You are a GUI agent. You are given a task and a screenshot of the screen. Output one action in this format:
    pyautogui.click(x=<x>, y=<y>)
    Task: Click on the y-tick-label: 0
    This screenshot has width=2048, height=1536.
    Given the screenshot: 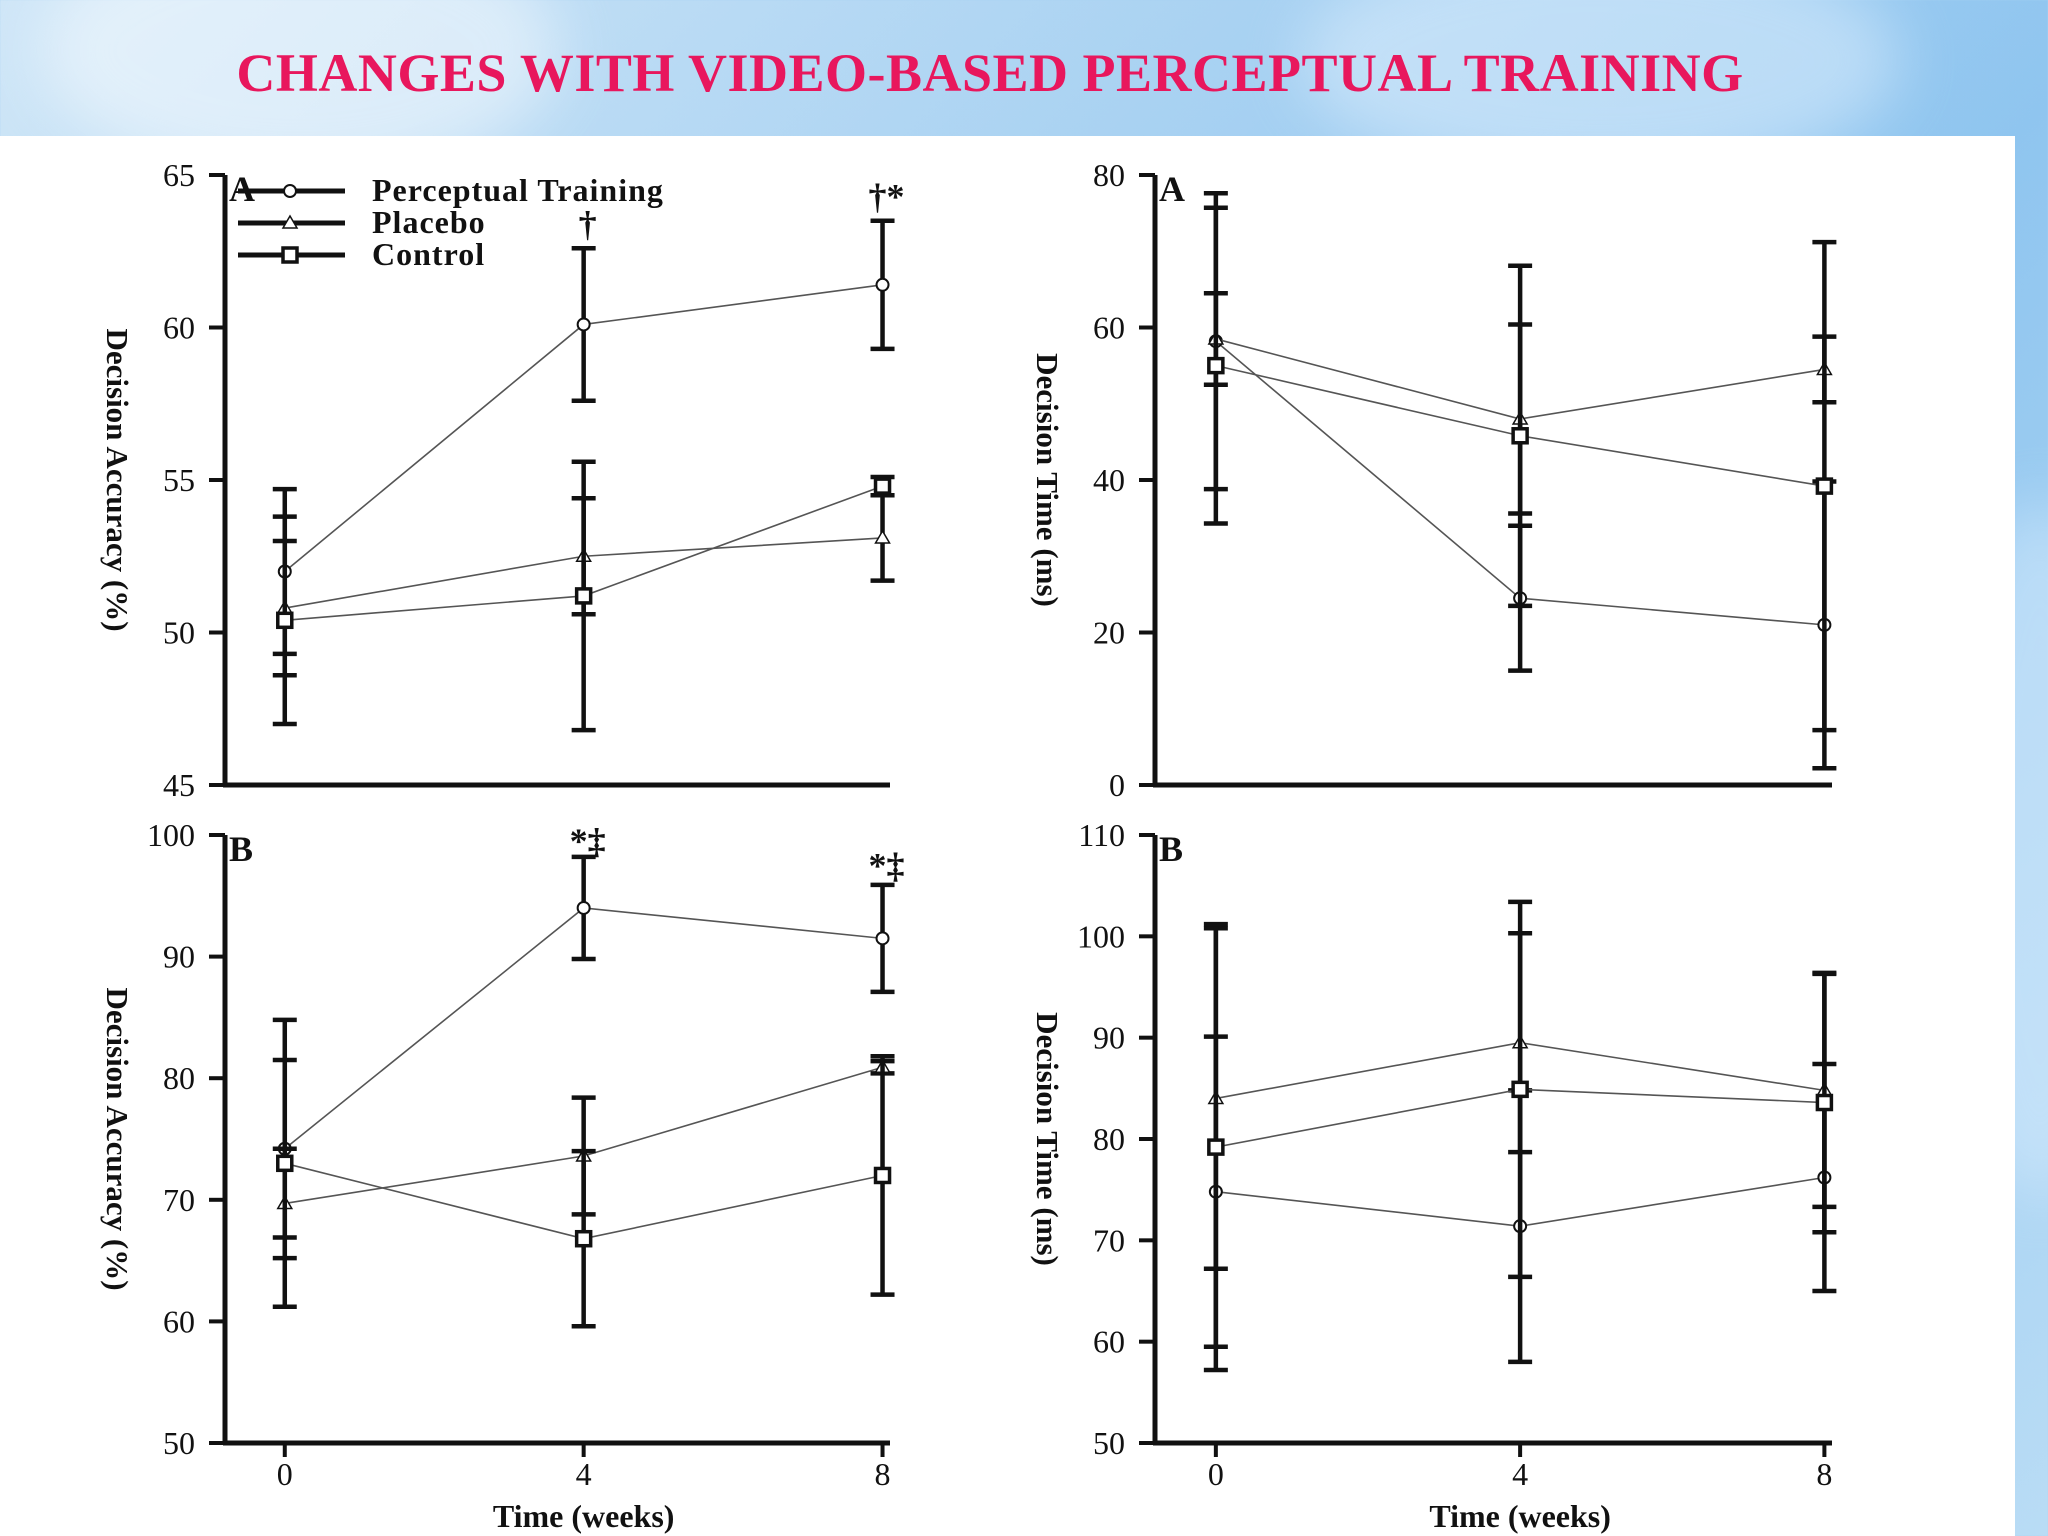 What is the action you would take?
    pyautogui.click(x=1117, y=785)
    